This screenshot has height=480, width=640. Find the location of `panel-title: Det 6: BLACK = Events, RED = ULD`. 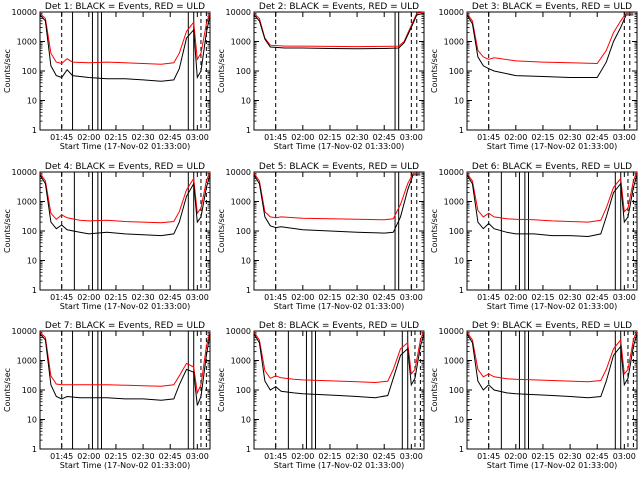

panel-title: Det 6: BLACK = Events, RED = ULD is located at coordinates (552, 167).